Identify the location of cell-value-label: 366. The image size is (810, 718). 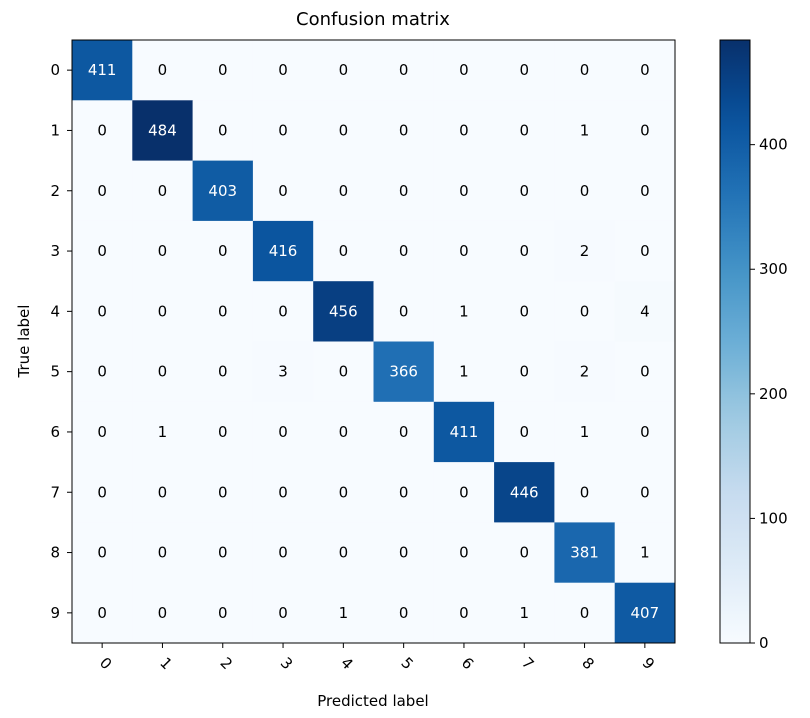
(403, 372).